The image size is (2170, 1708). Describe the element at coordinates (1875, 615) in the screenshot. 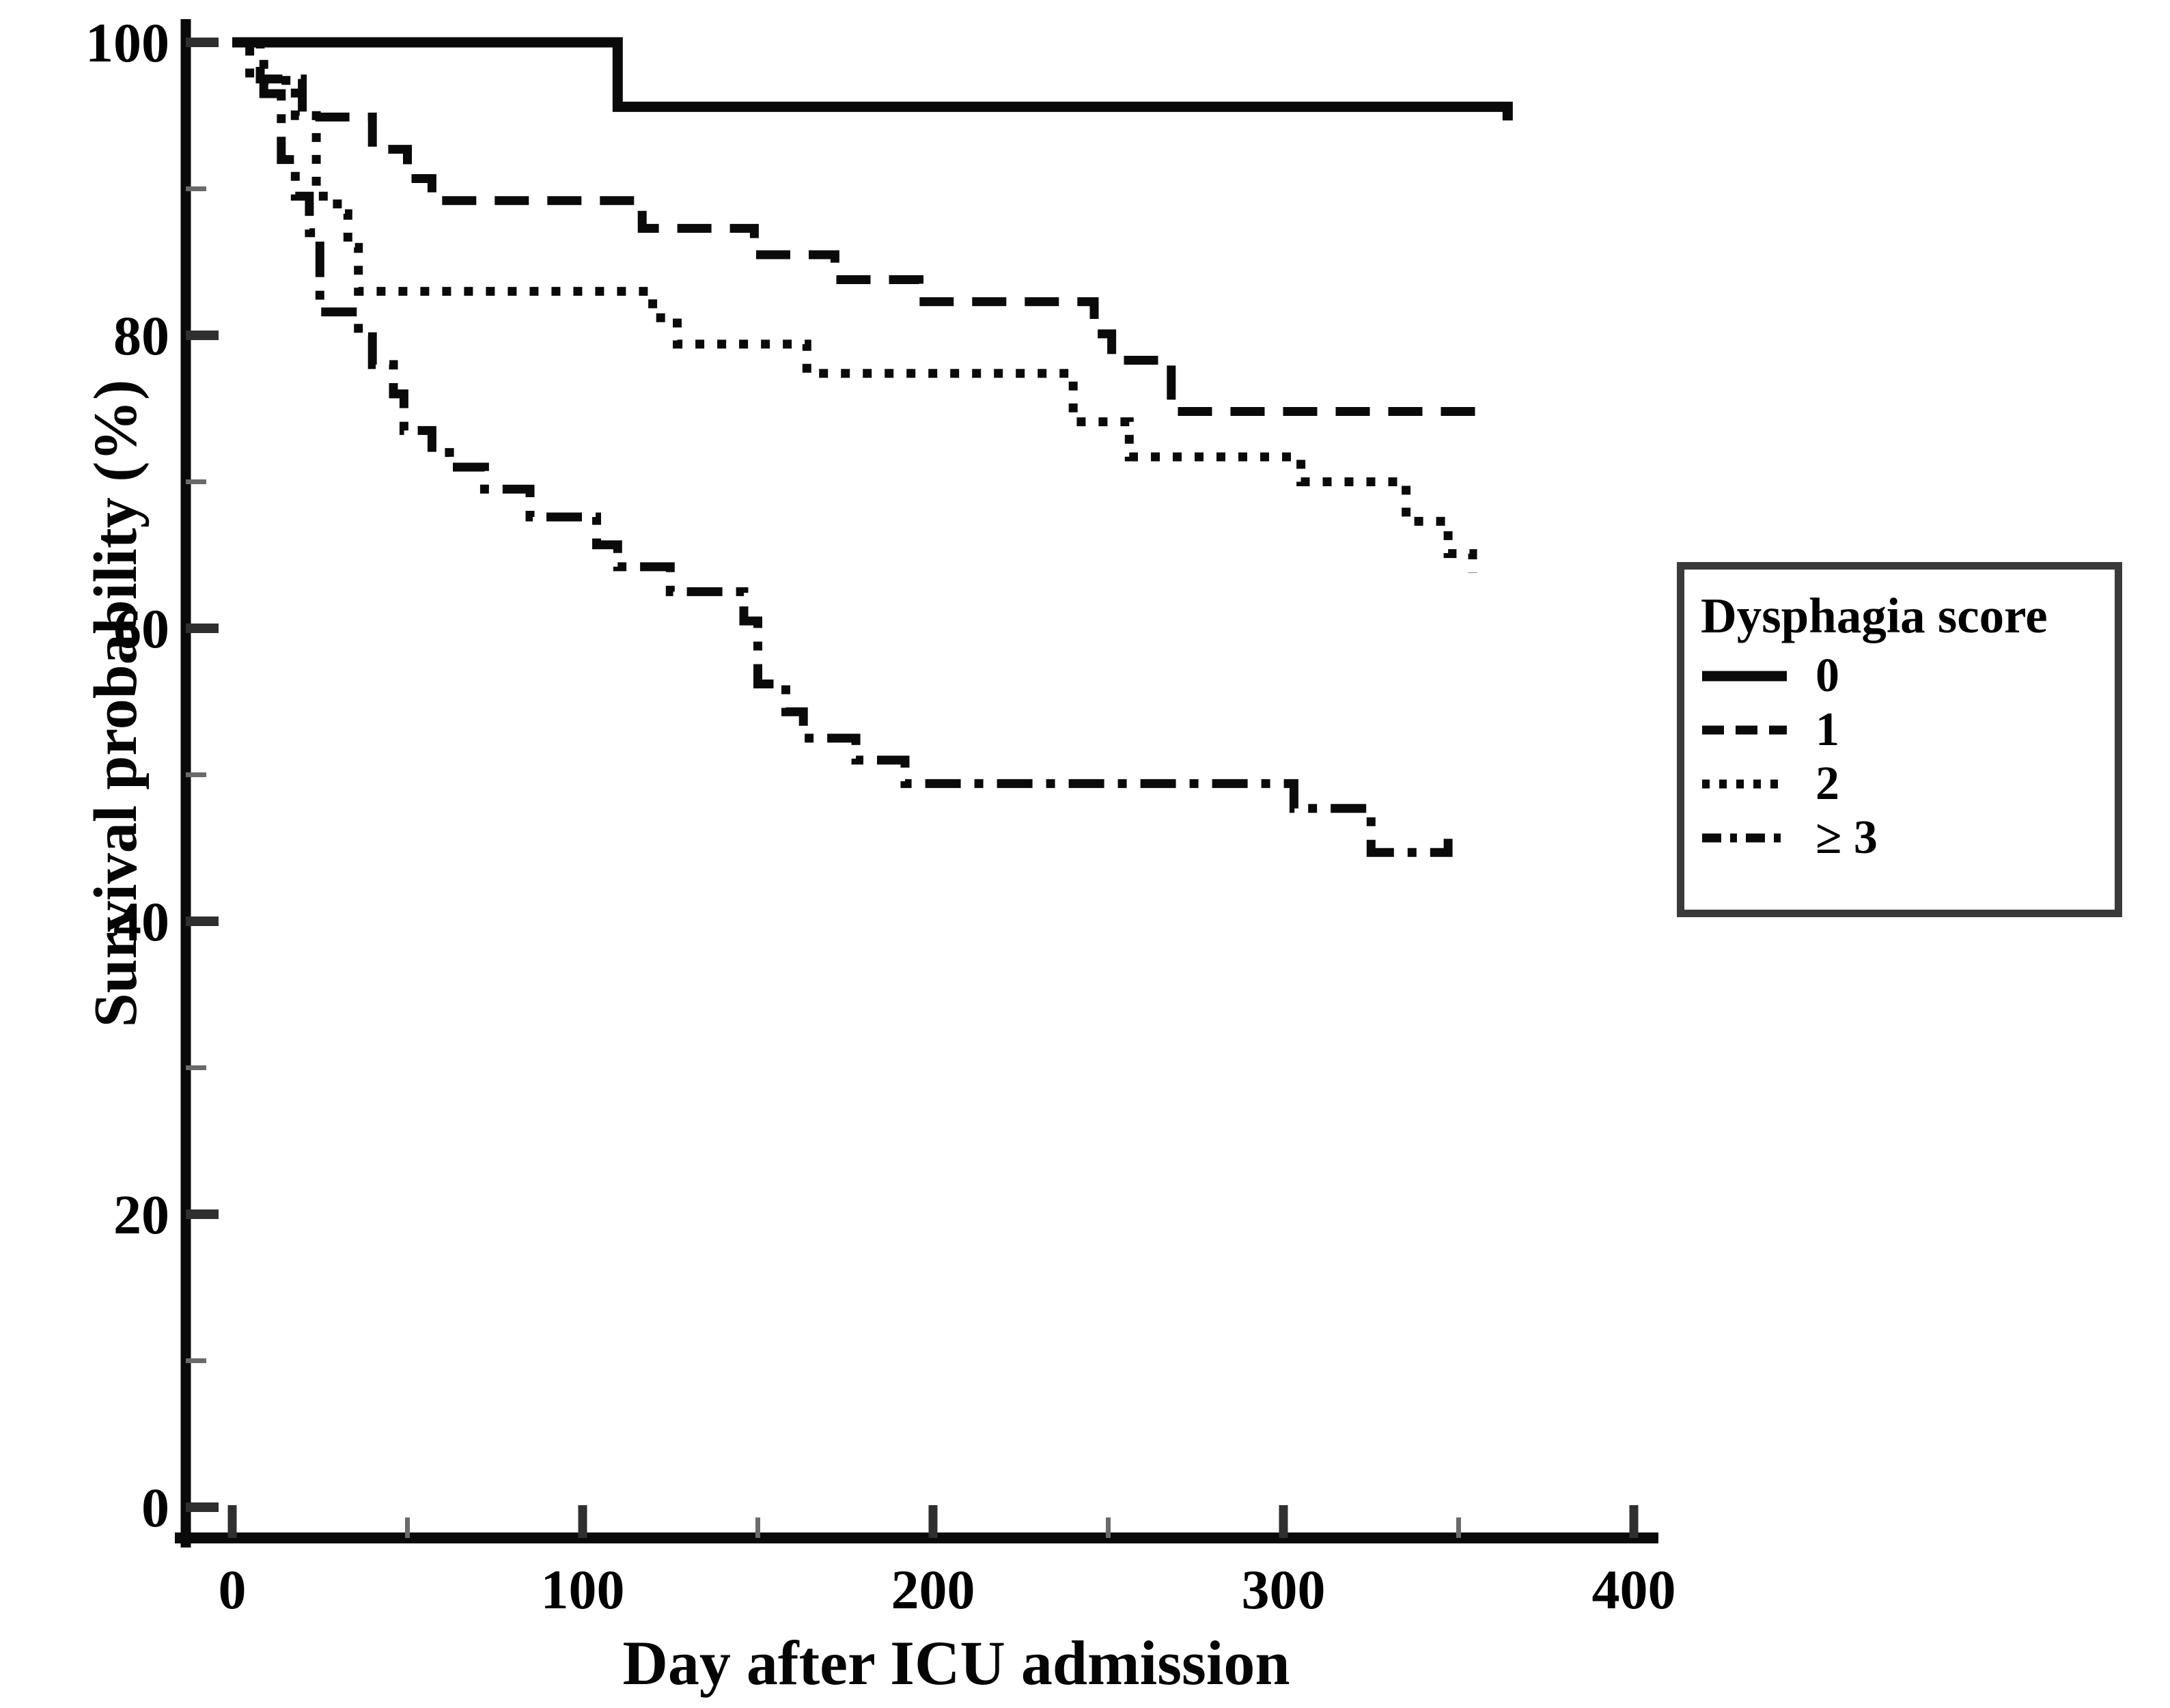

I see `legend-title: Dysphagia score` at that location.